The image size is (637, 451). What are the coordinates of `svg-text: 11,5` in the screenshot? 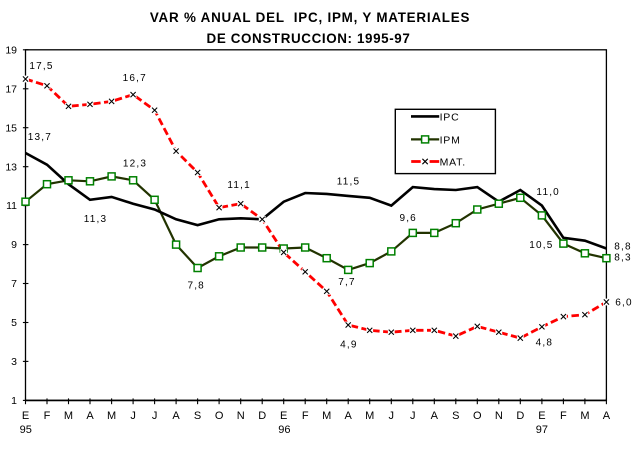 It's located at (349, 182).